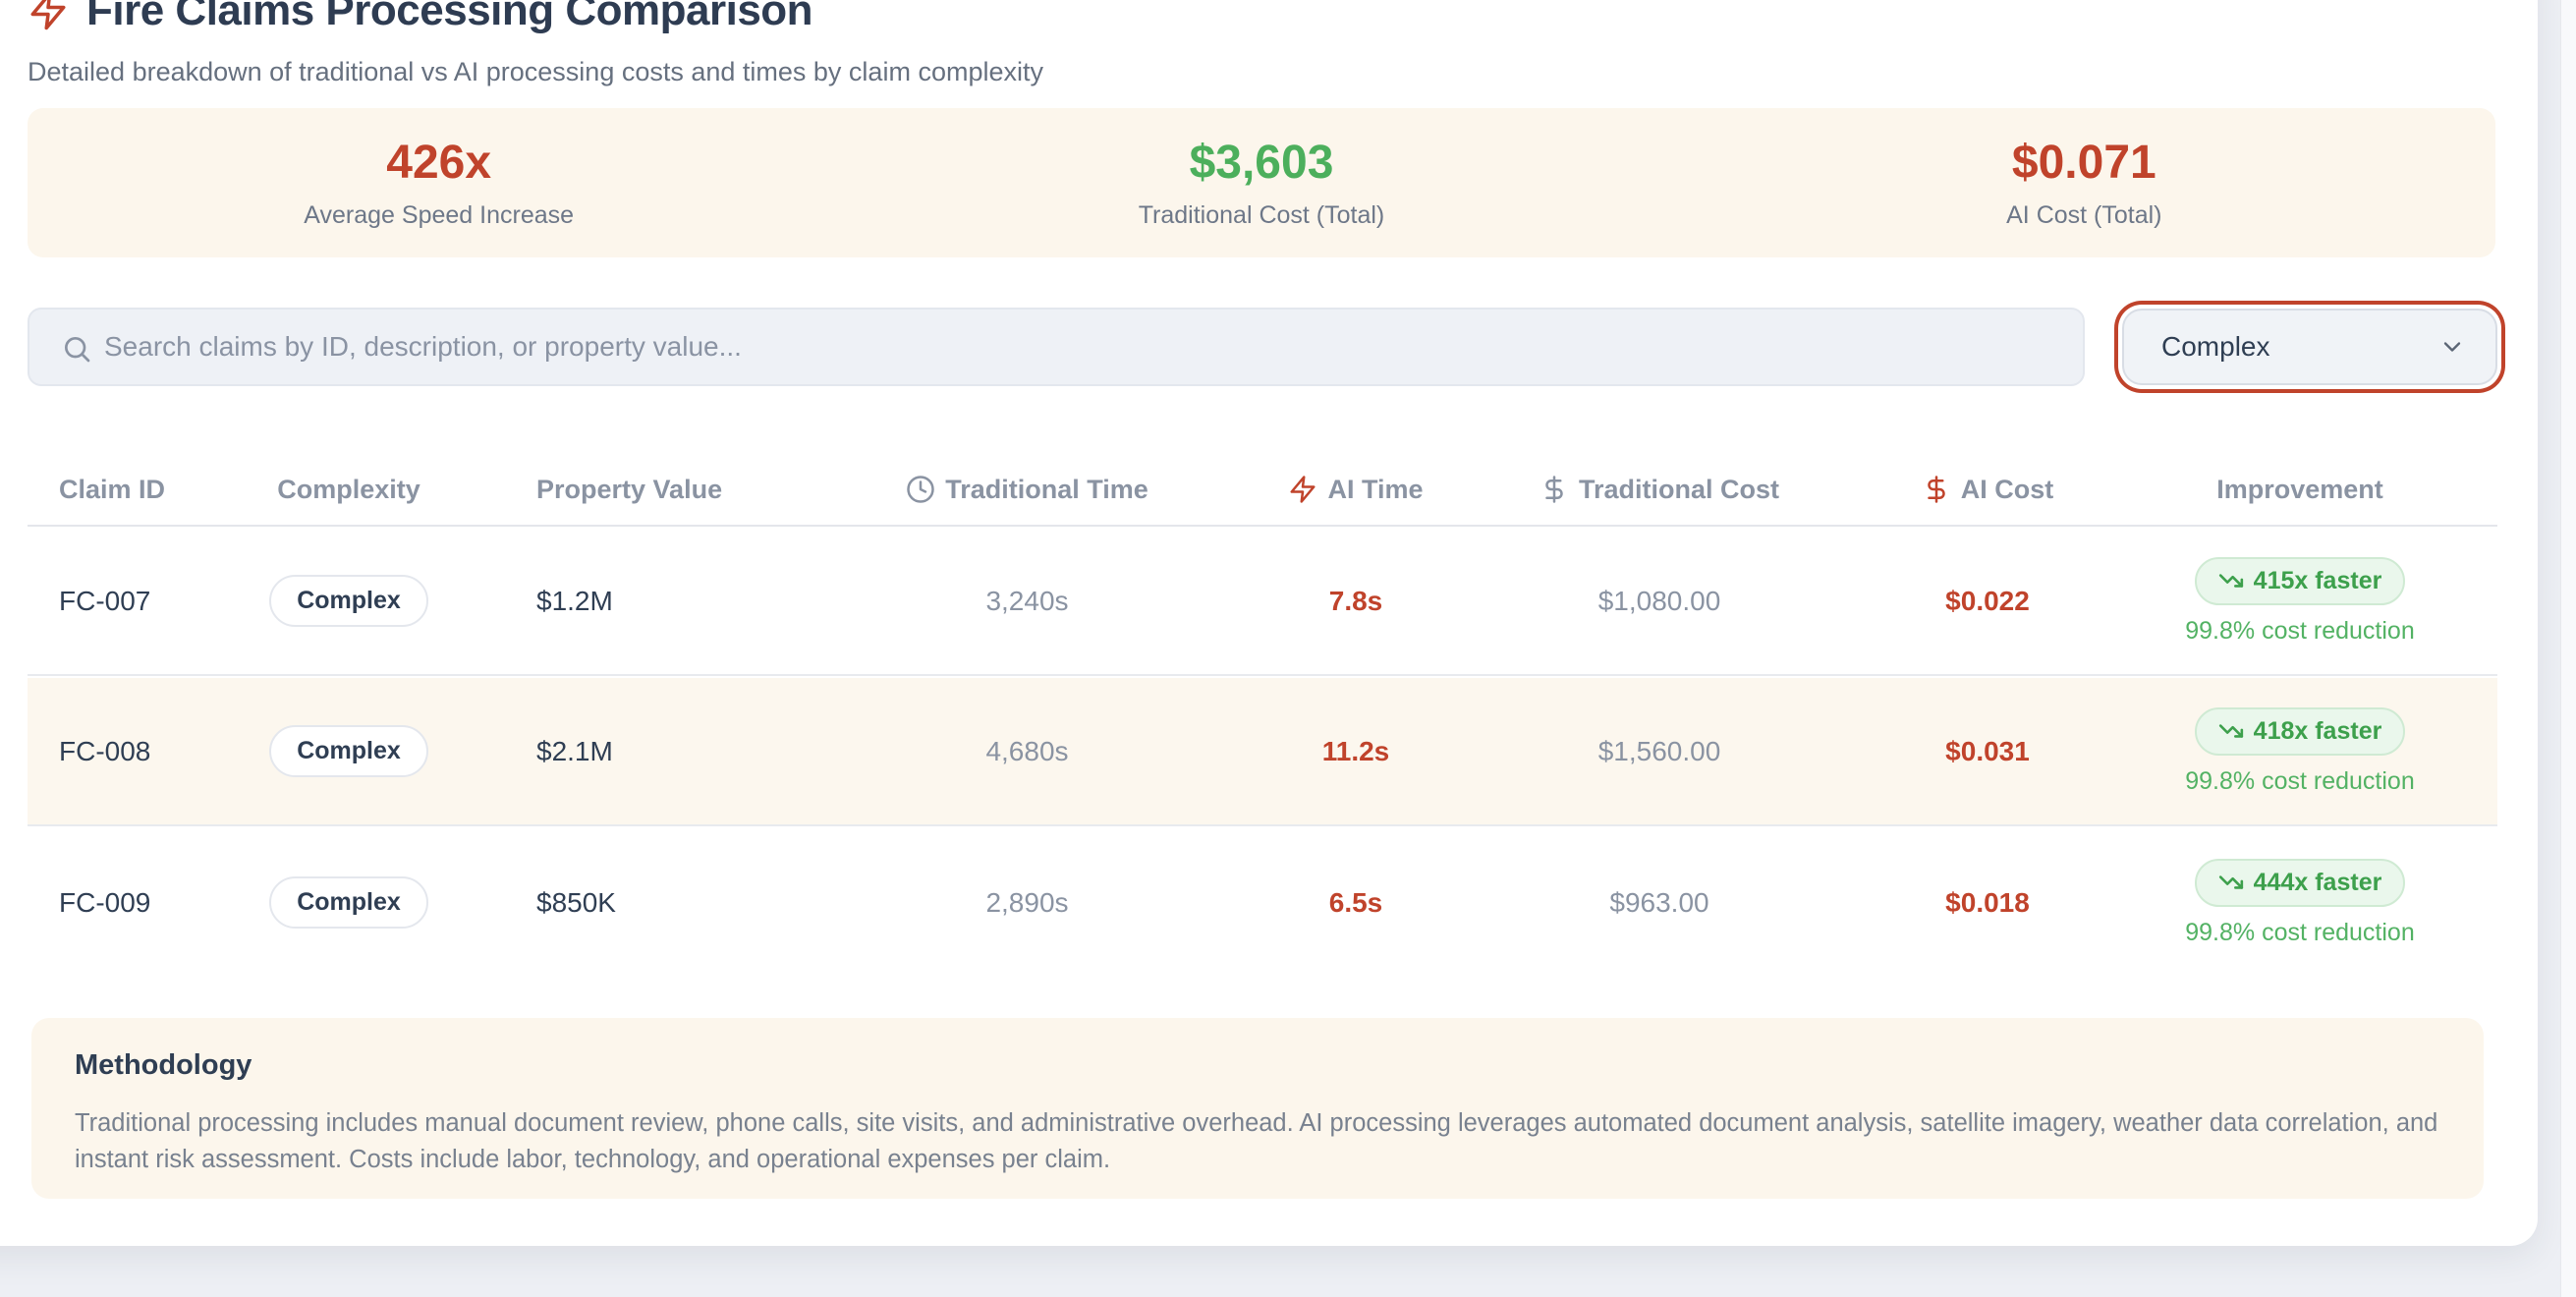  Describe the element at coordinates (348, 489) in the screenshot. I see `column-header-complexity: Complexity` at that location.